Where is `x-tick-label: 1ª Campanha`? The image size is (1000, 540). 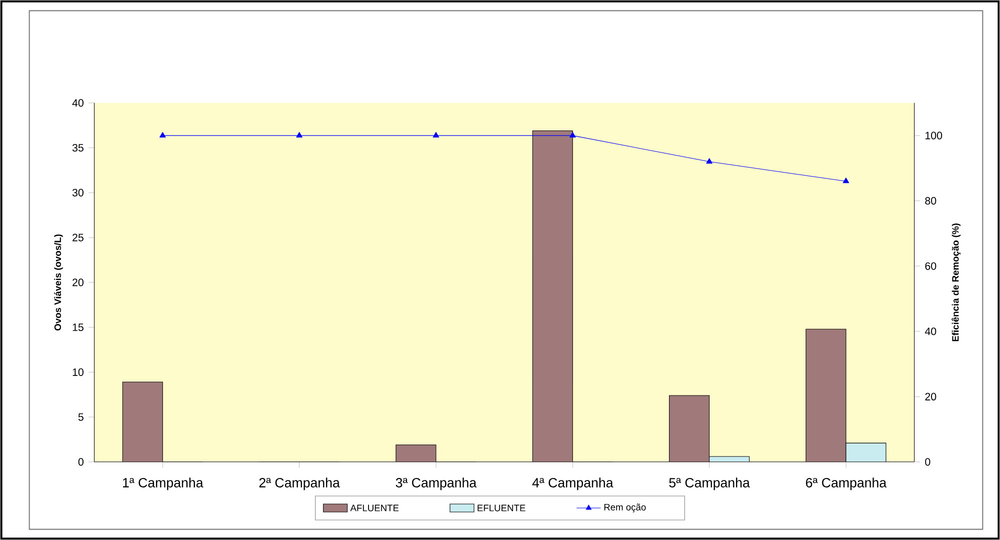 x-tick-label: 1ª Campanha is located at coordinates (163, 484).